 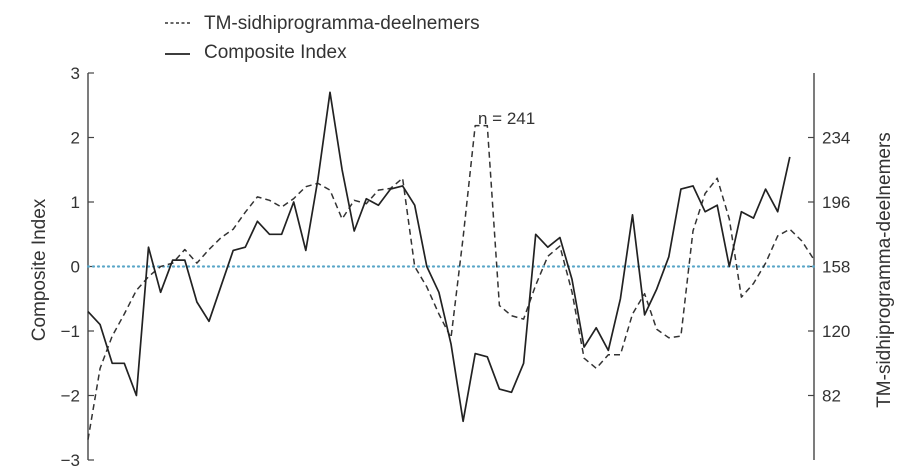 I want to click on left-tick-label: 0, so click(x=75, y=267).